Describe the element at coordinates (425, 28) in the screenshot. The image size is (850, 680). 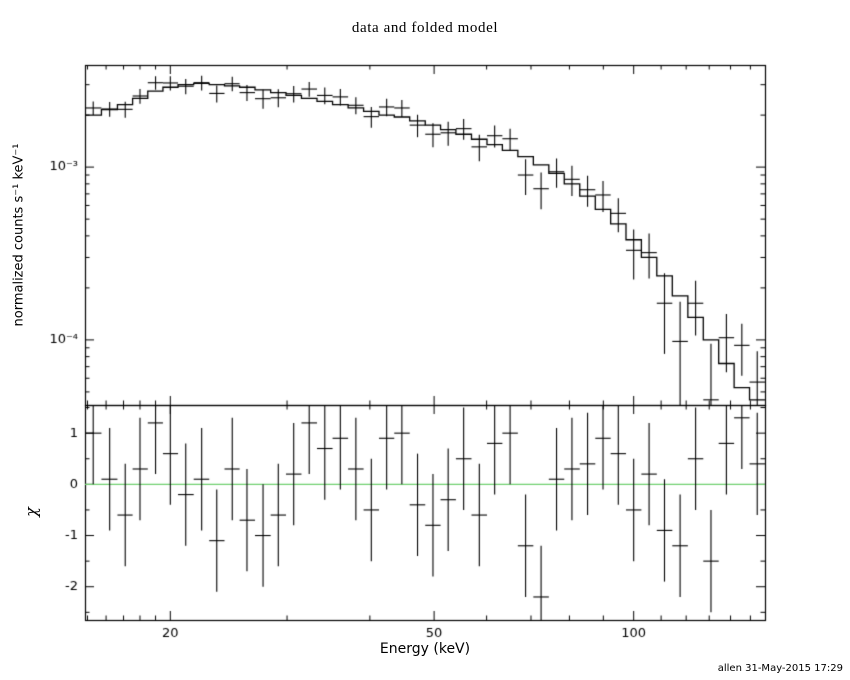
I see `plot-title: data and folded model` at that location.